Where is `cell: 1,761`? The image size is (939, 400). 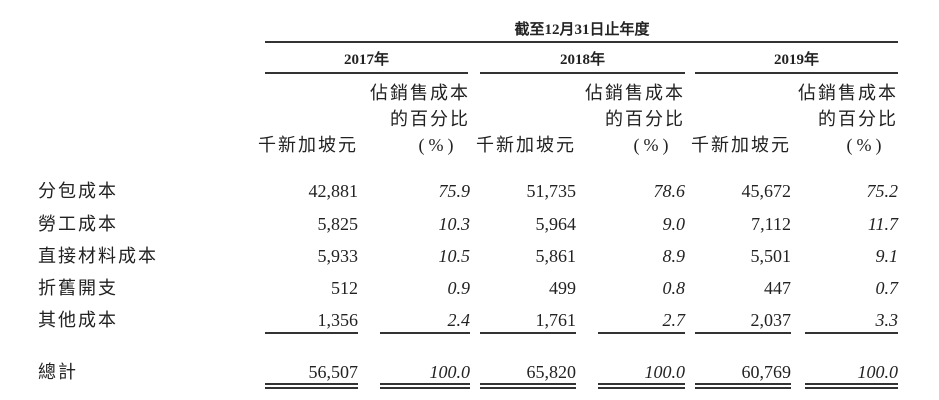
cell: 1,761 is located at coordinates (556, 320).